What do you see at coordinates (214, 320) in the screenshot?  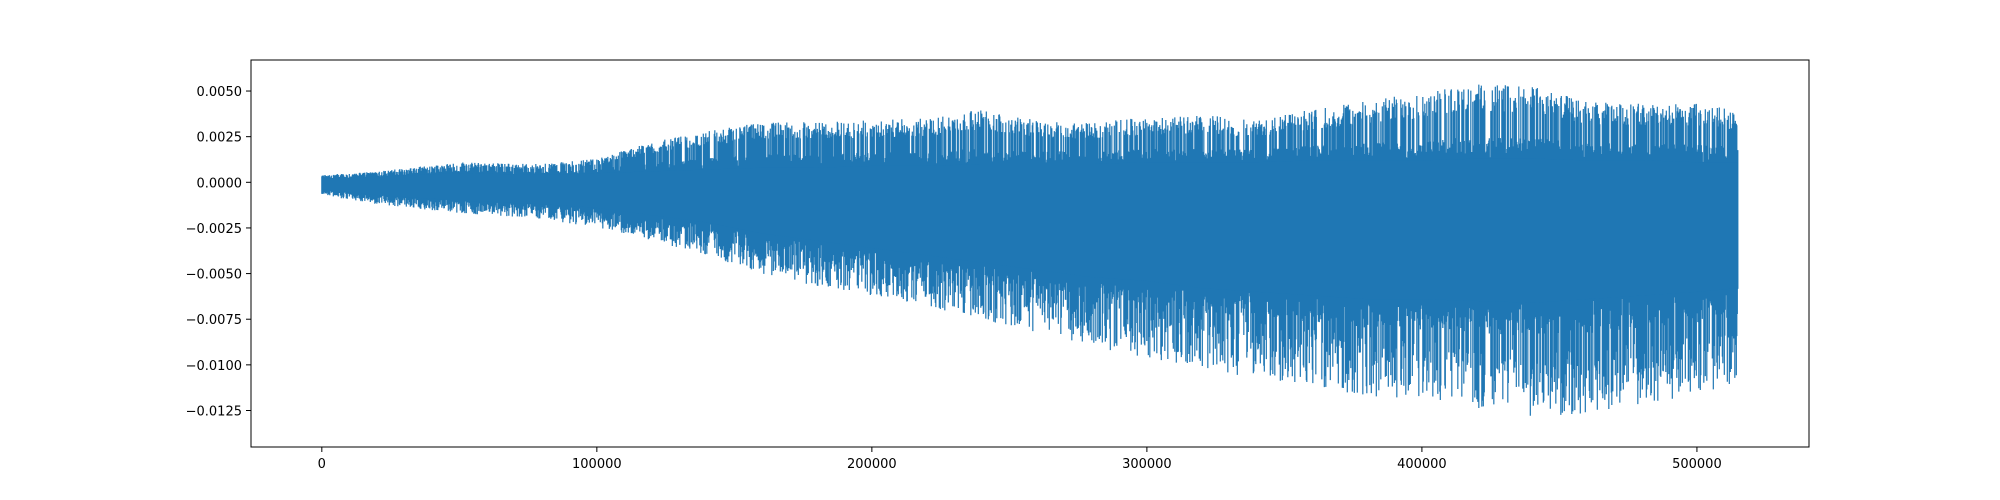 I see `y-tick-label: −0.0075` at bounding box center [214, 320].